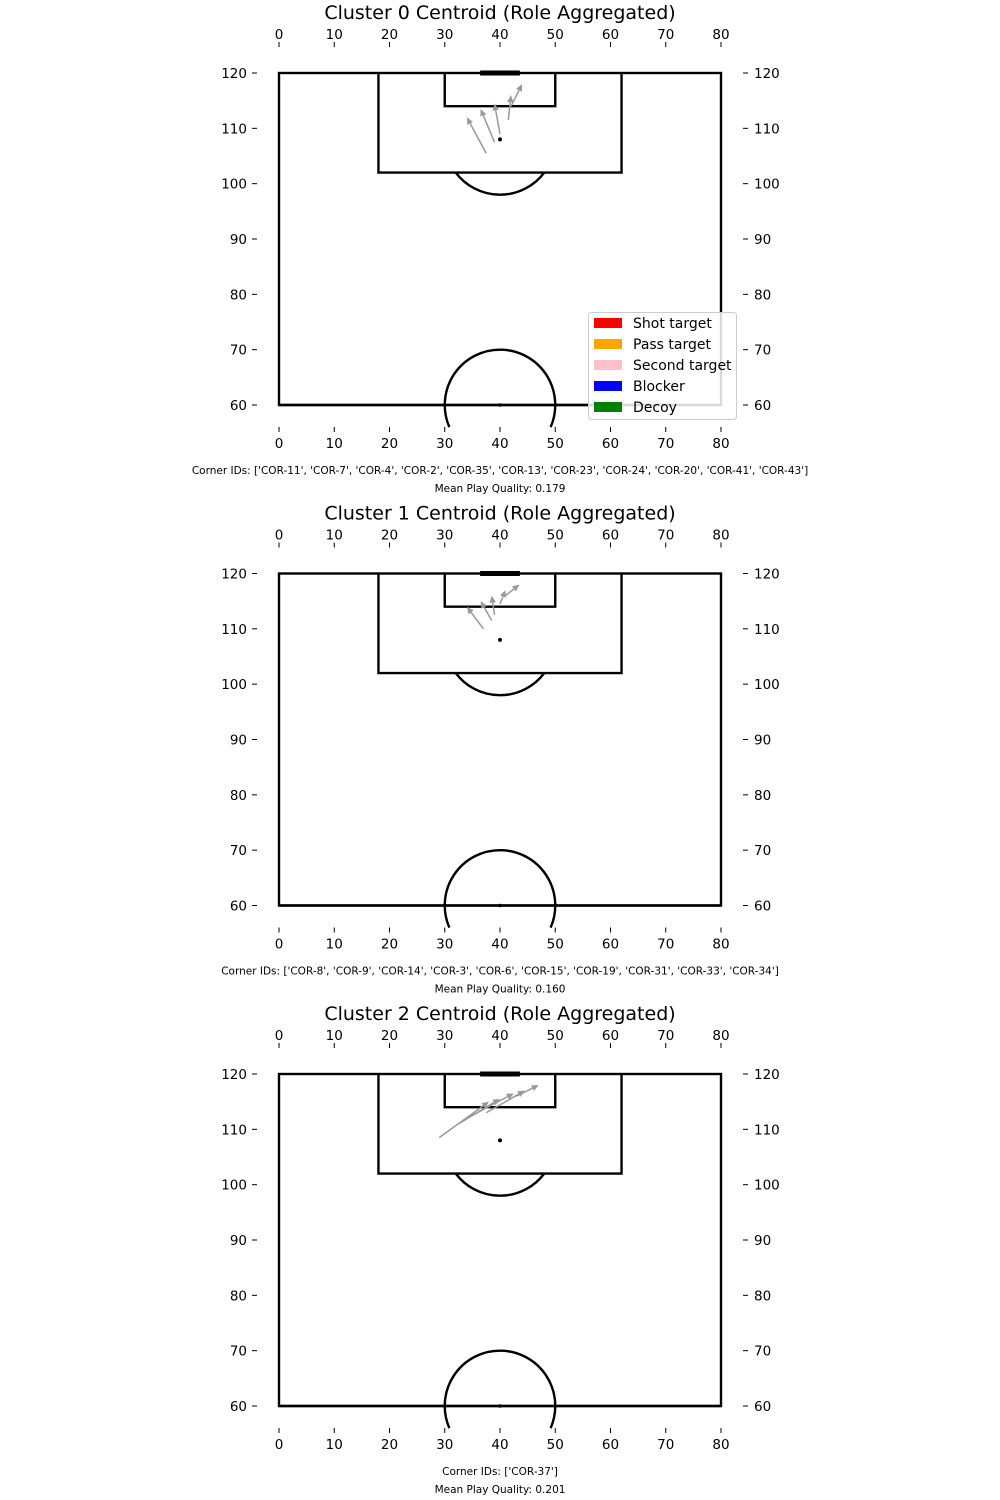 Image resolution: width=1000 pixels, height=1500 pixels. Describe the element at coordinates (238, 796) in the screenshot. I see `y-tick-label-left: 80` at that location.